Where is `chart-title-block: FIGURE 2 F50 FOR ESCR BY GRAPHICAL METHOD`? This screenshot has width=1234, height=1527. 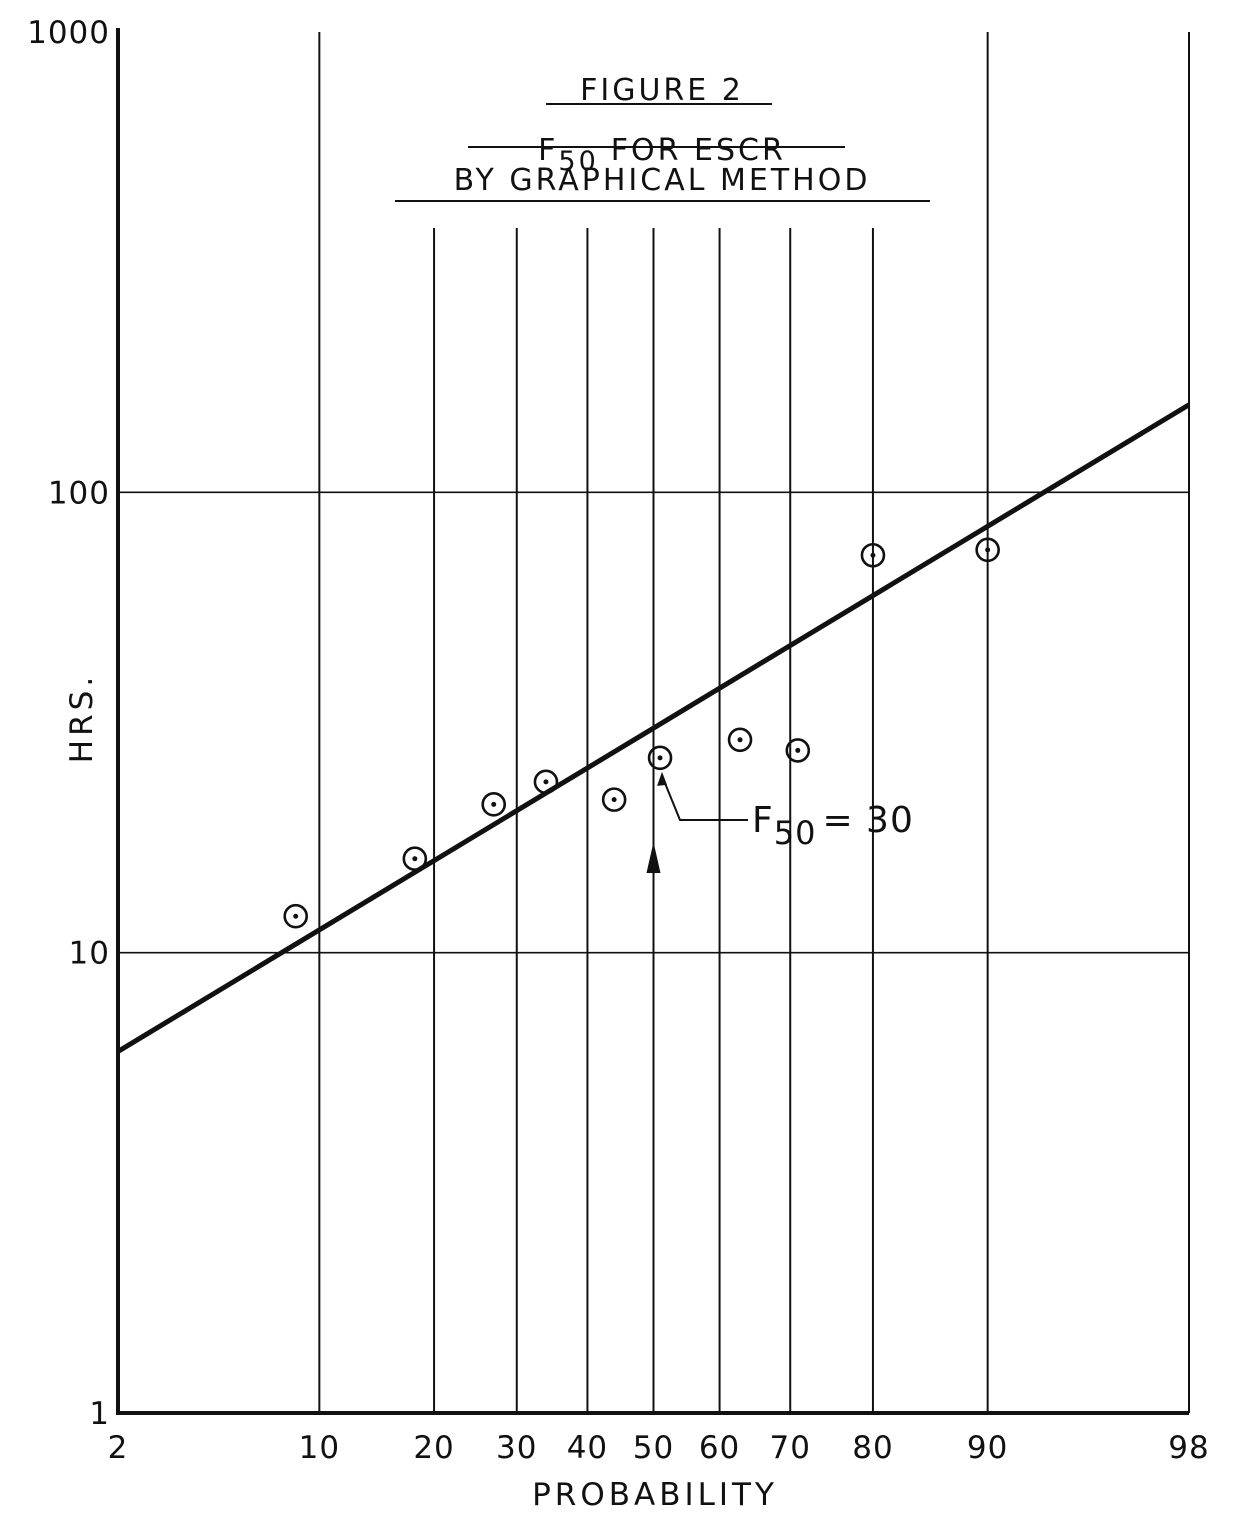 chart-title-block: FIGURE 2 F50 FOR ESCR BY GRAPHICAL METHOD is located at coordinates (662, 137).